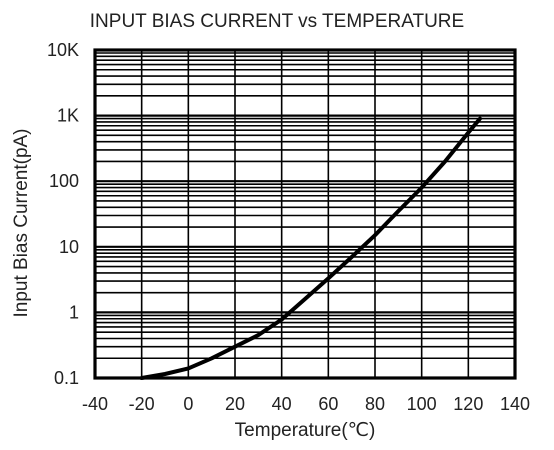 This screenshot has width=554, height=450. Describe the element at coordinates (235, 404) in the screenshot. I see `x-tick-label: 20` at that location.